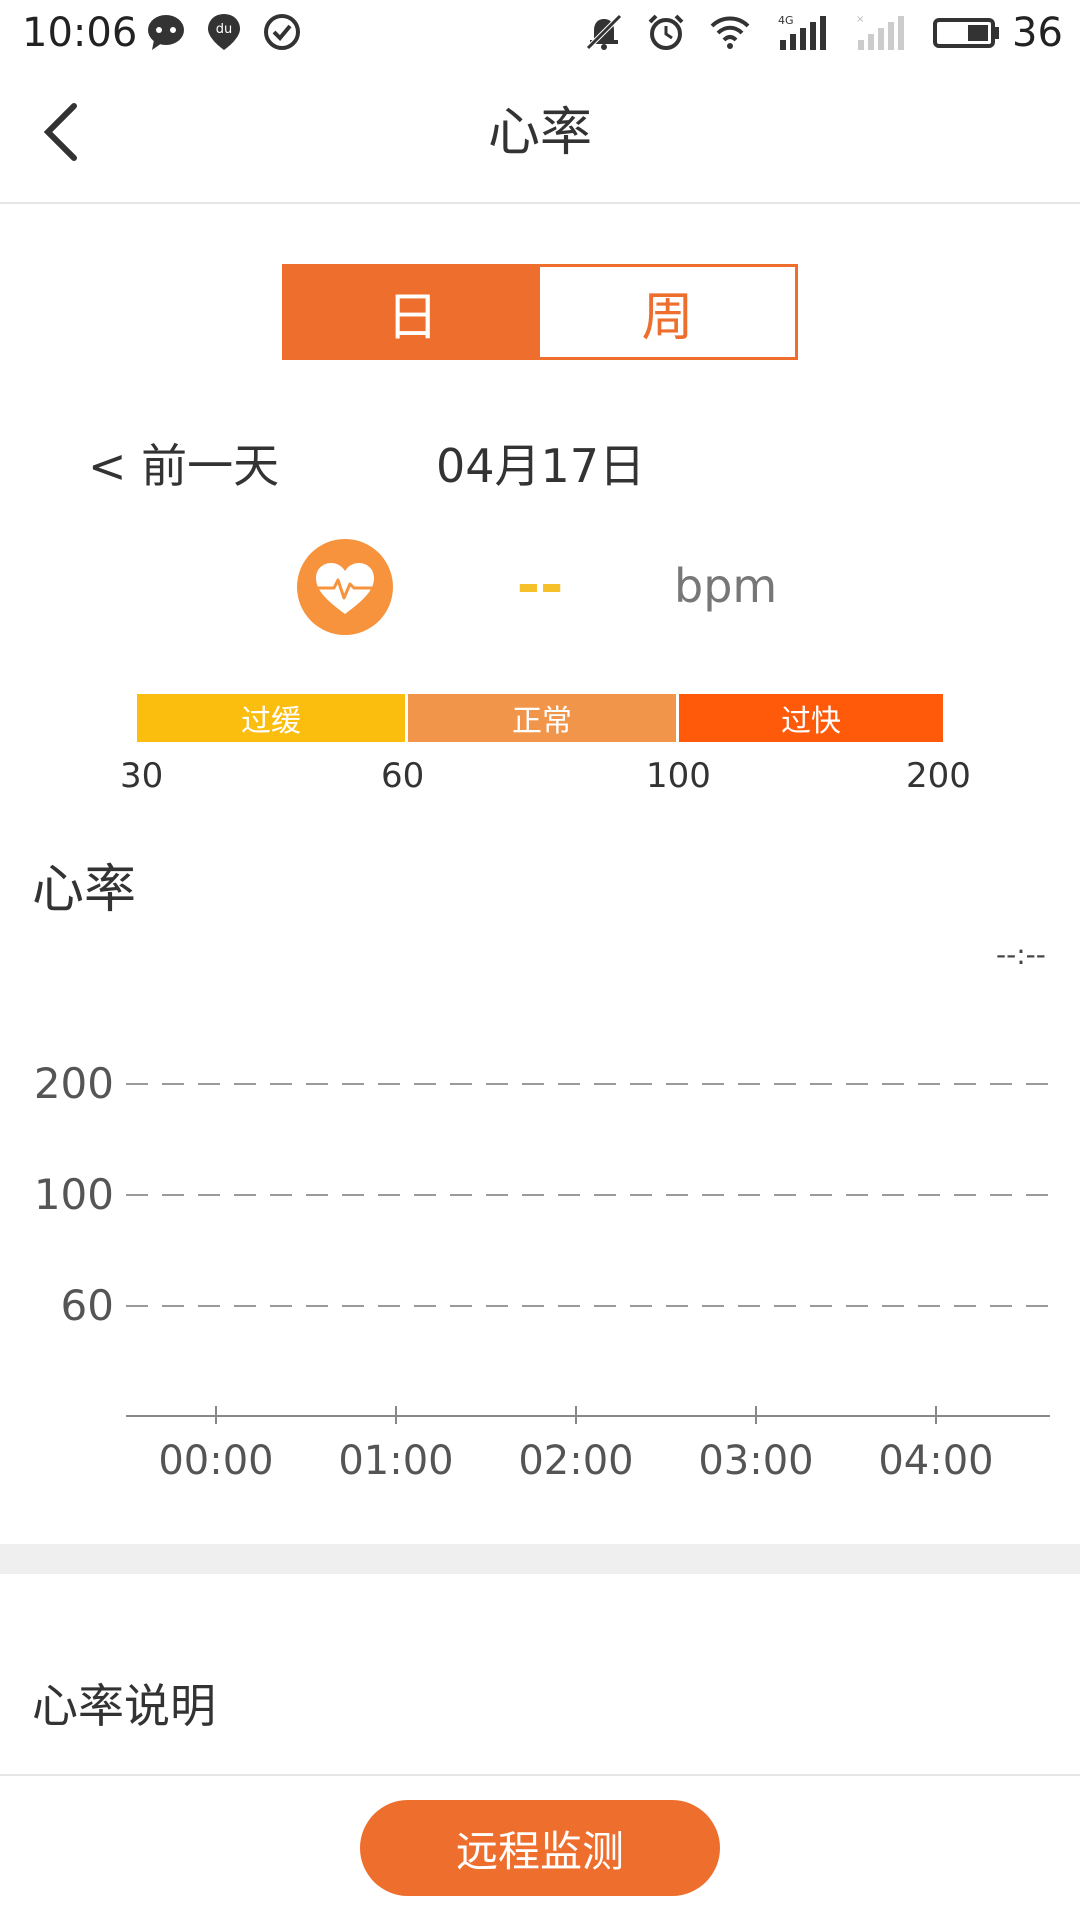  I want to click on chart-title: 心率, so click(84, 890).